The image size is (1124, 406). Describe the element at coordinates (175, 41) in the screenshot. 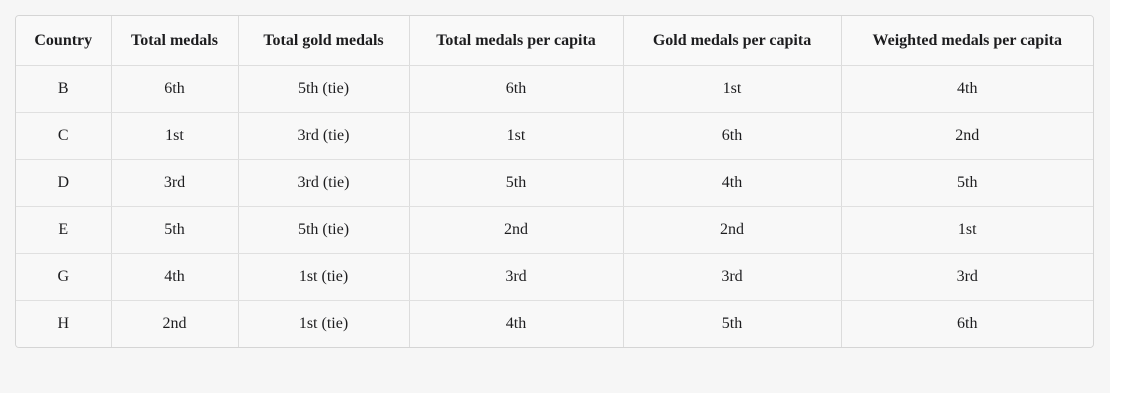

I see `column-header-total-medals: Total medals` at that location.